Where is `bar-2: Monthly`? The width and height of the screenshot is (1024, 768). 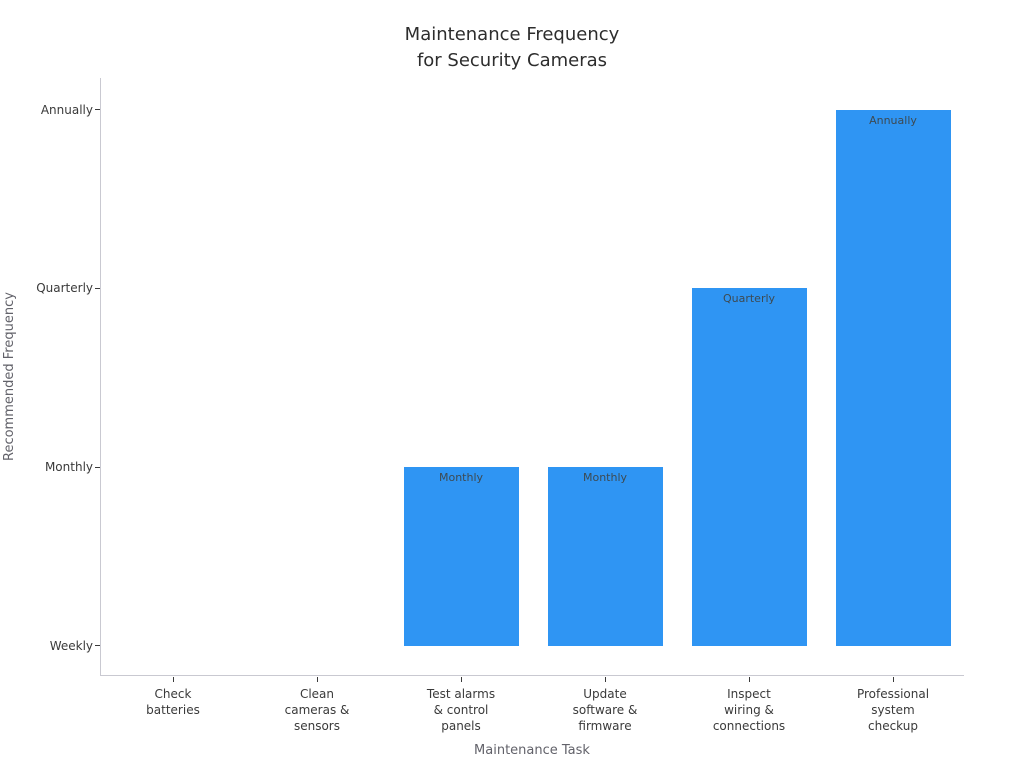 bar-2: Monthly is located at coordinates (461, 556).